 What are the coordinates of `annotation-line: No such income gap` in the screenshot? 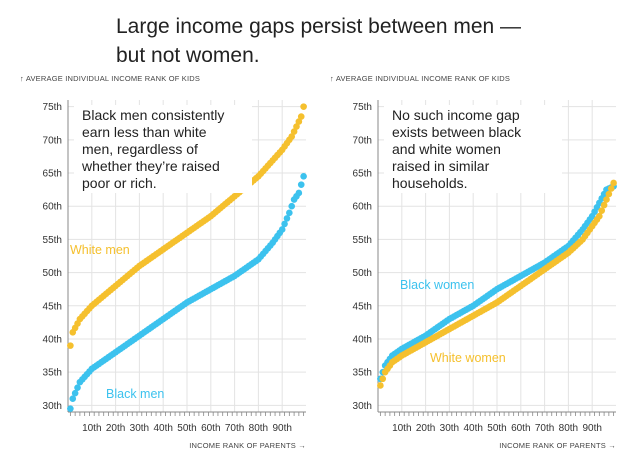 It's located at (456, 115).